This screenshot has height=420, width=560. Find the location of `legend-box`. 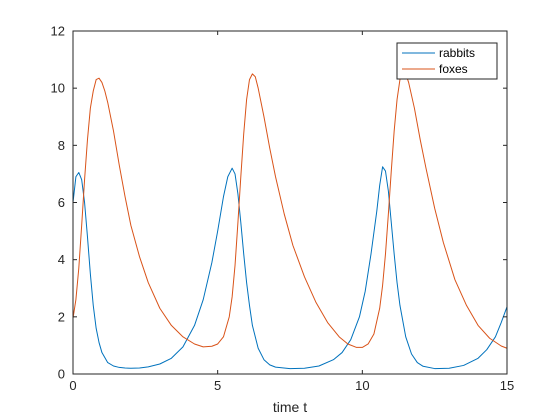

legend-box is located at coordinates (447, 61).